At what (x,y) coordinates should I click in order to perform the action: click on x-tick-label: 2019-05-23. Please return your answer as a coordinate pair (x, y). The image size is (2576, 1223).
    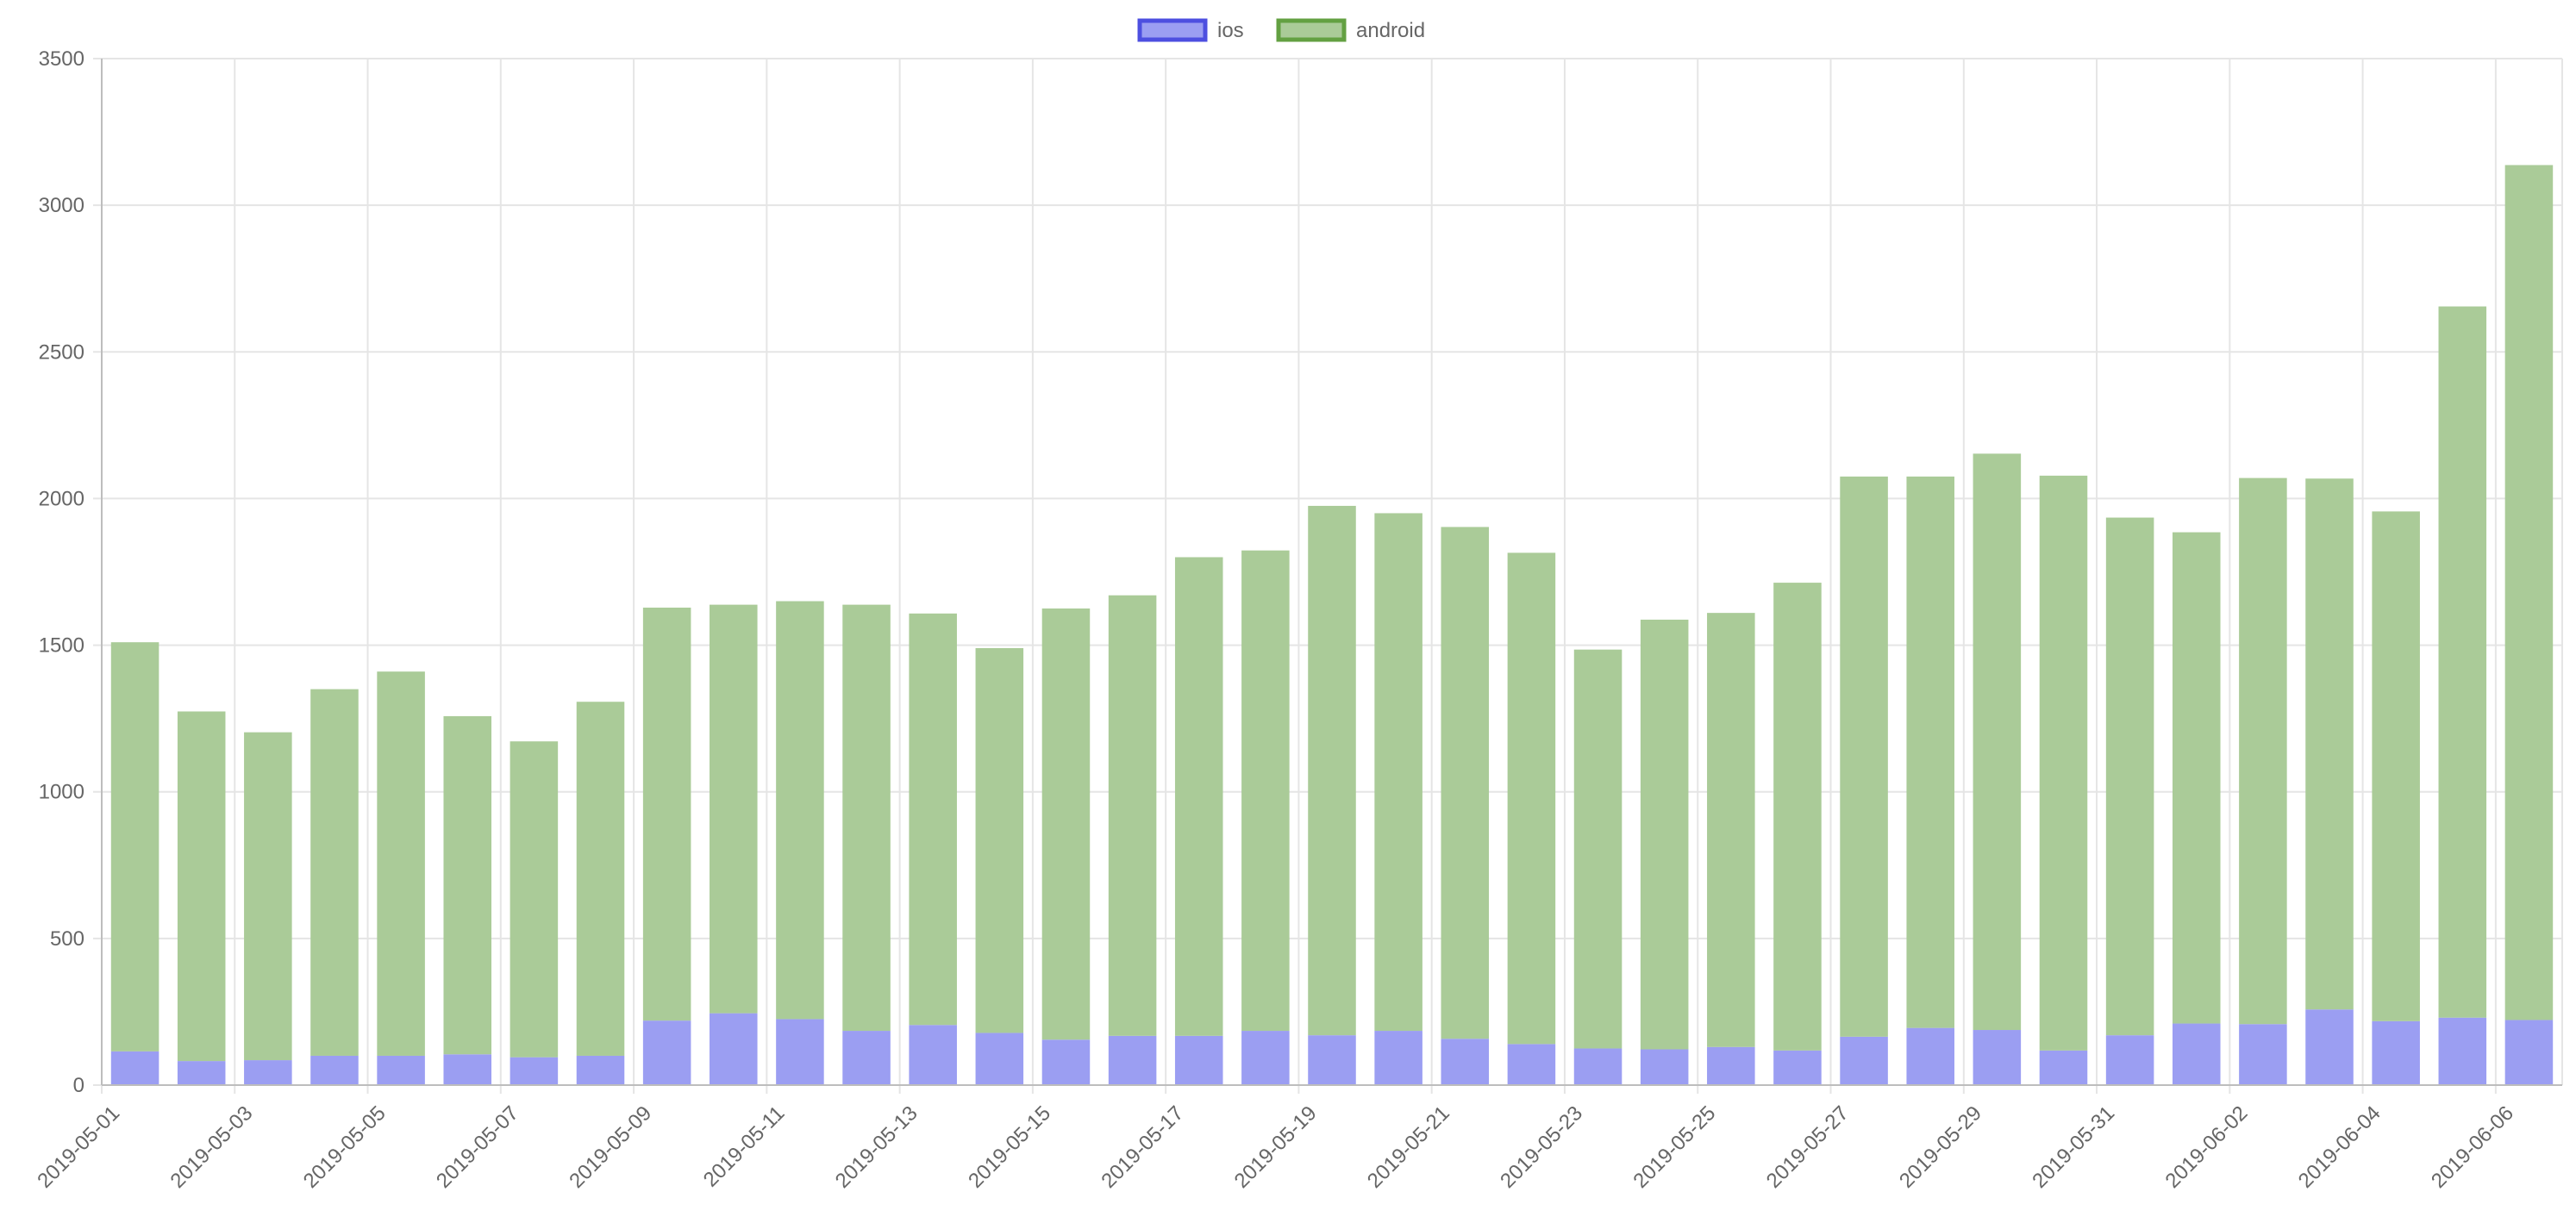
    Looking at the image, I should click on (1541, 1147).